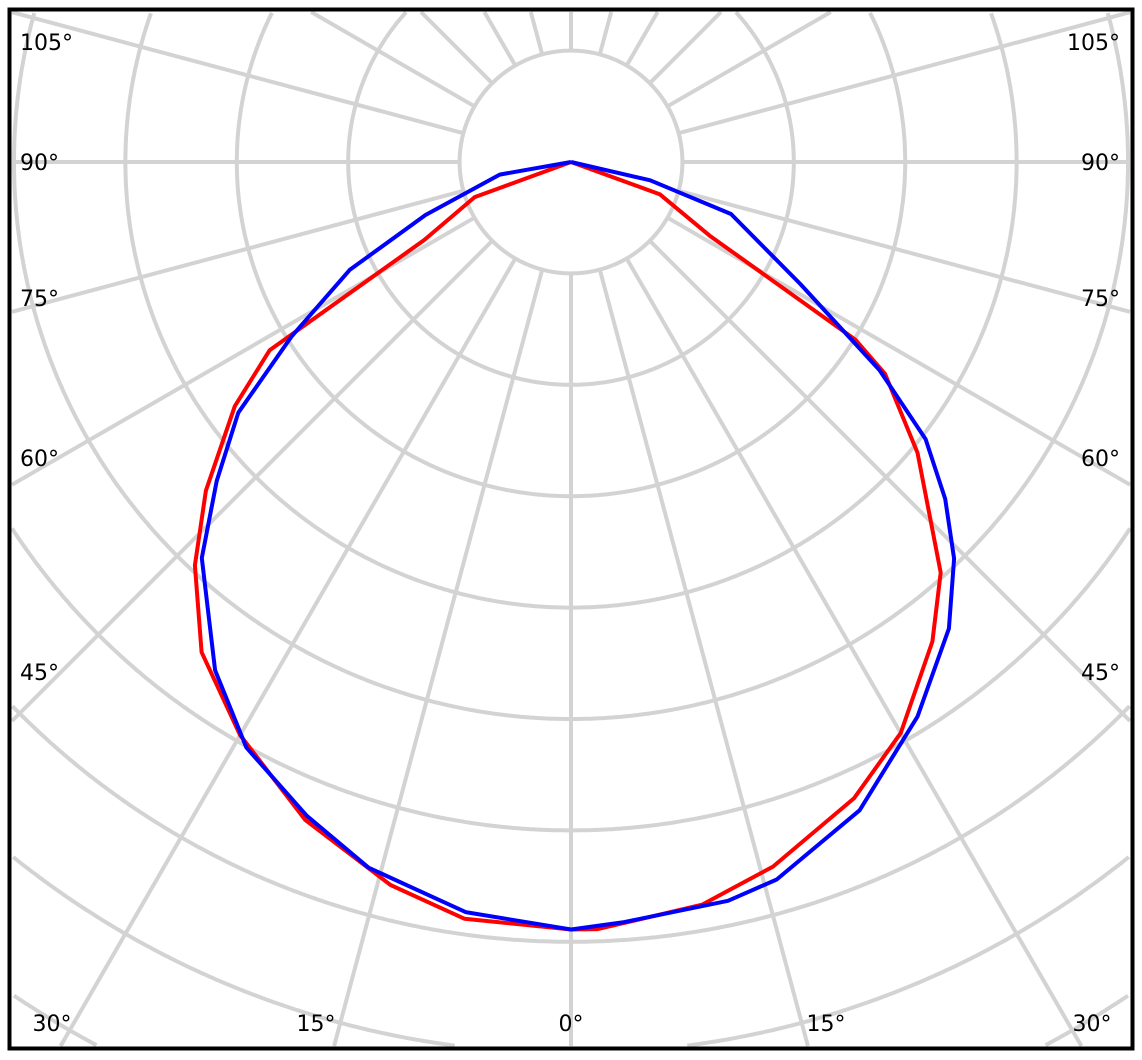 Image resolution: width=1142 pixels, height=1060 pixels. What do you see at coordinates (1100, 459) in the screenshot?
I see `angle-label-right: 60°` at bounding box center [1100, 459].